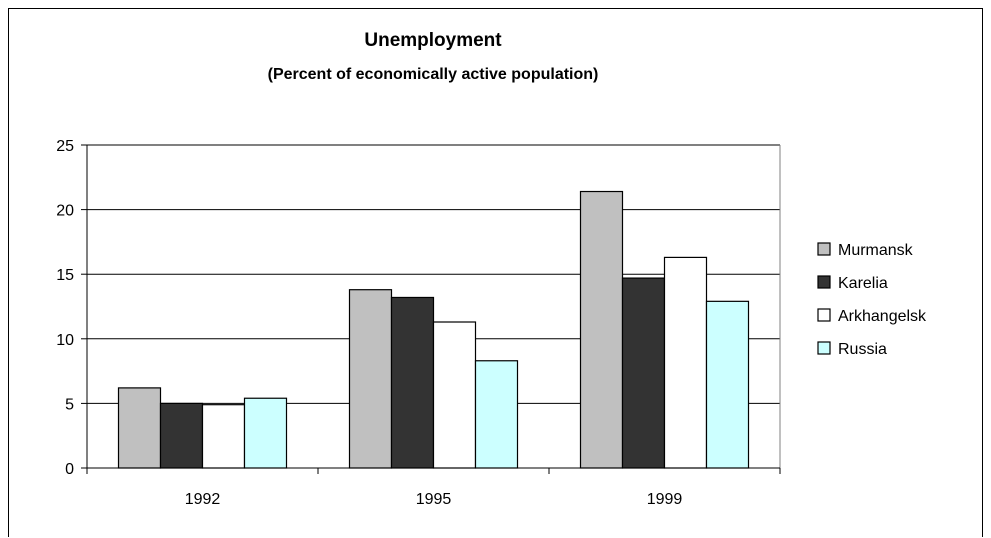  Describe the element at coordinates (265, 433) in the screenshot. I see `bar-russia-1992` at that location.